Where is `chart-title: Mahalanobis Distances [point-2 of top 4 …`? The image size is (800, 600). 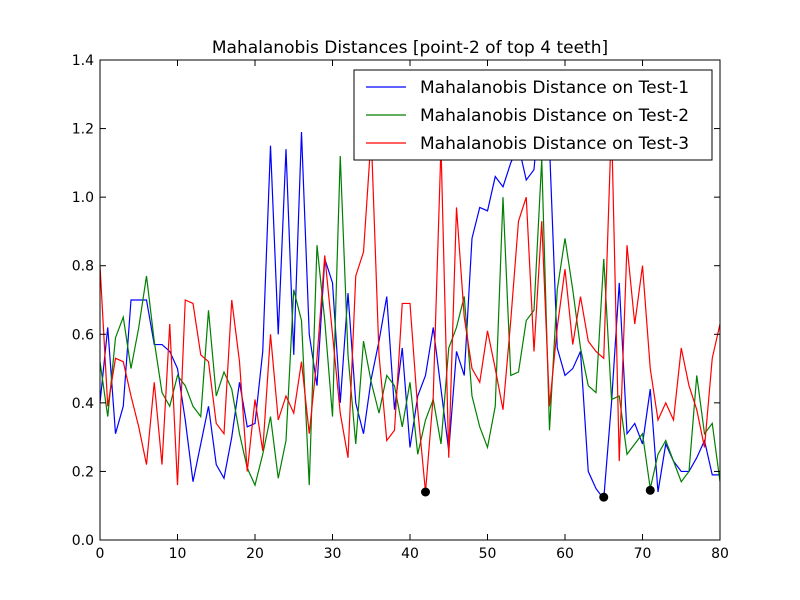
chart-title: Mahalanobis Distances [point-2 of top 4 … is located at coordinates (410, 48).